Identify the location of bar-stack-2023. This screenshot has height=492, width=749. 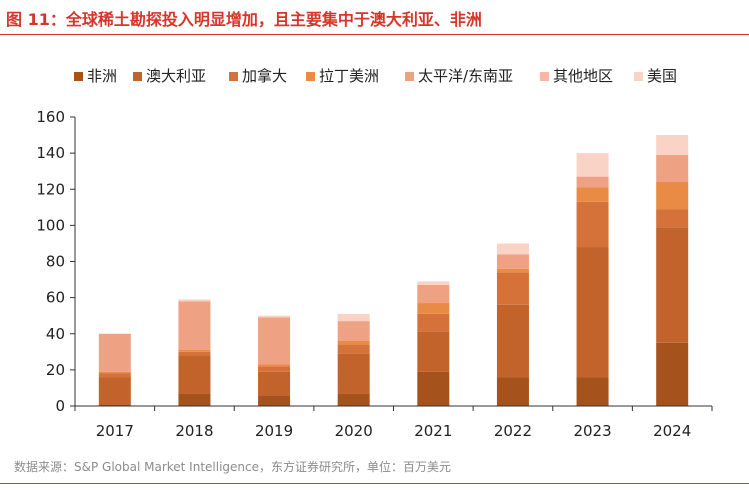
(592, 279).